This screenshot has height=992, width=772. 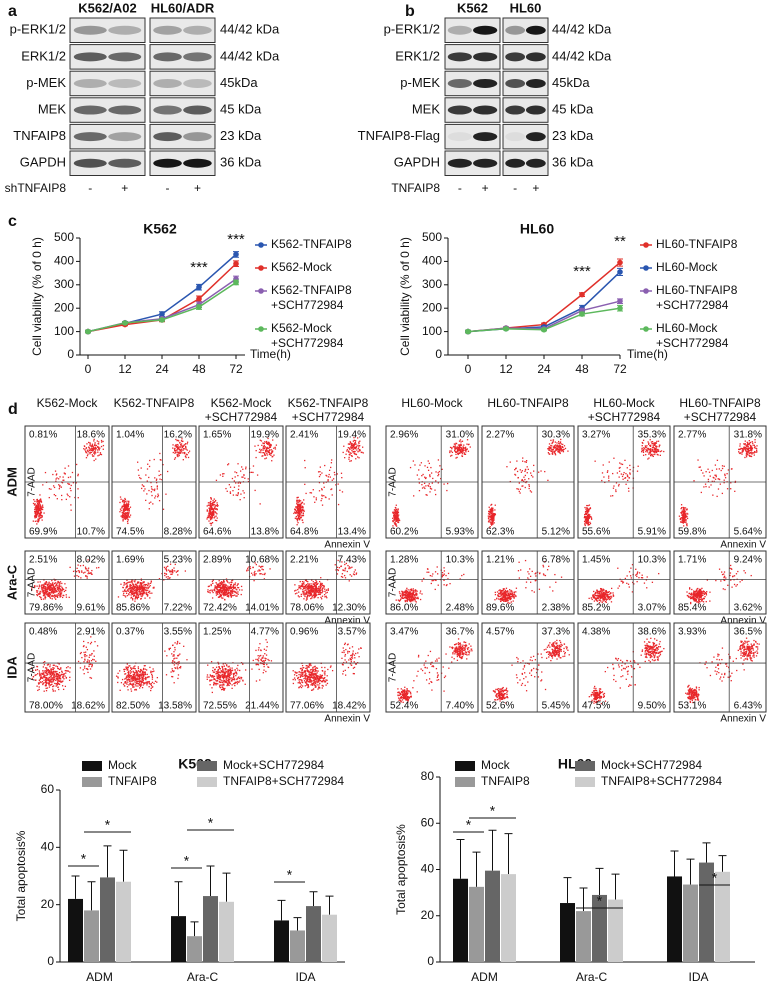 What do you see at coordinates (52, 108) in the screenshot?
I see `blot-row-label: MEK` at bounding box center [52, 108].